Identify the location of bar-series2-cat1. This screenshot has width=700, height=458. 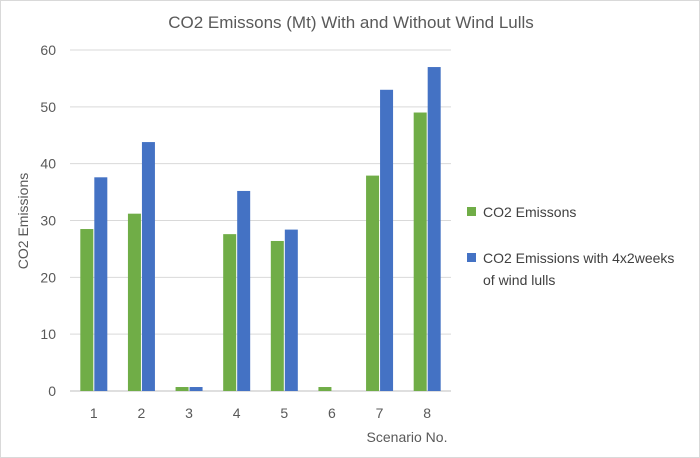
(101, 284).